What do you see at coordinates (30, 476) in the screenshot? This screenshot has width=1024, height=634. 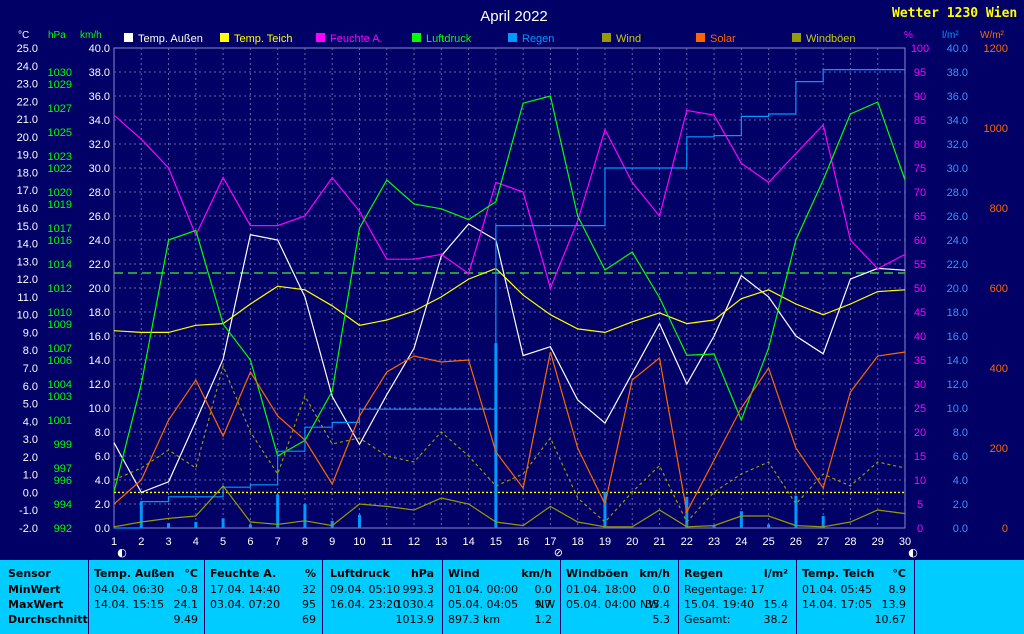 I see `tick-temp: 1.0` at bounding box center [30, 476].